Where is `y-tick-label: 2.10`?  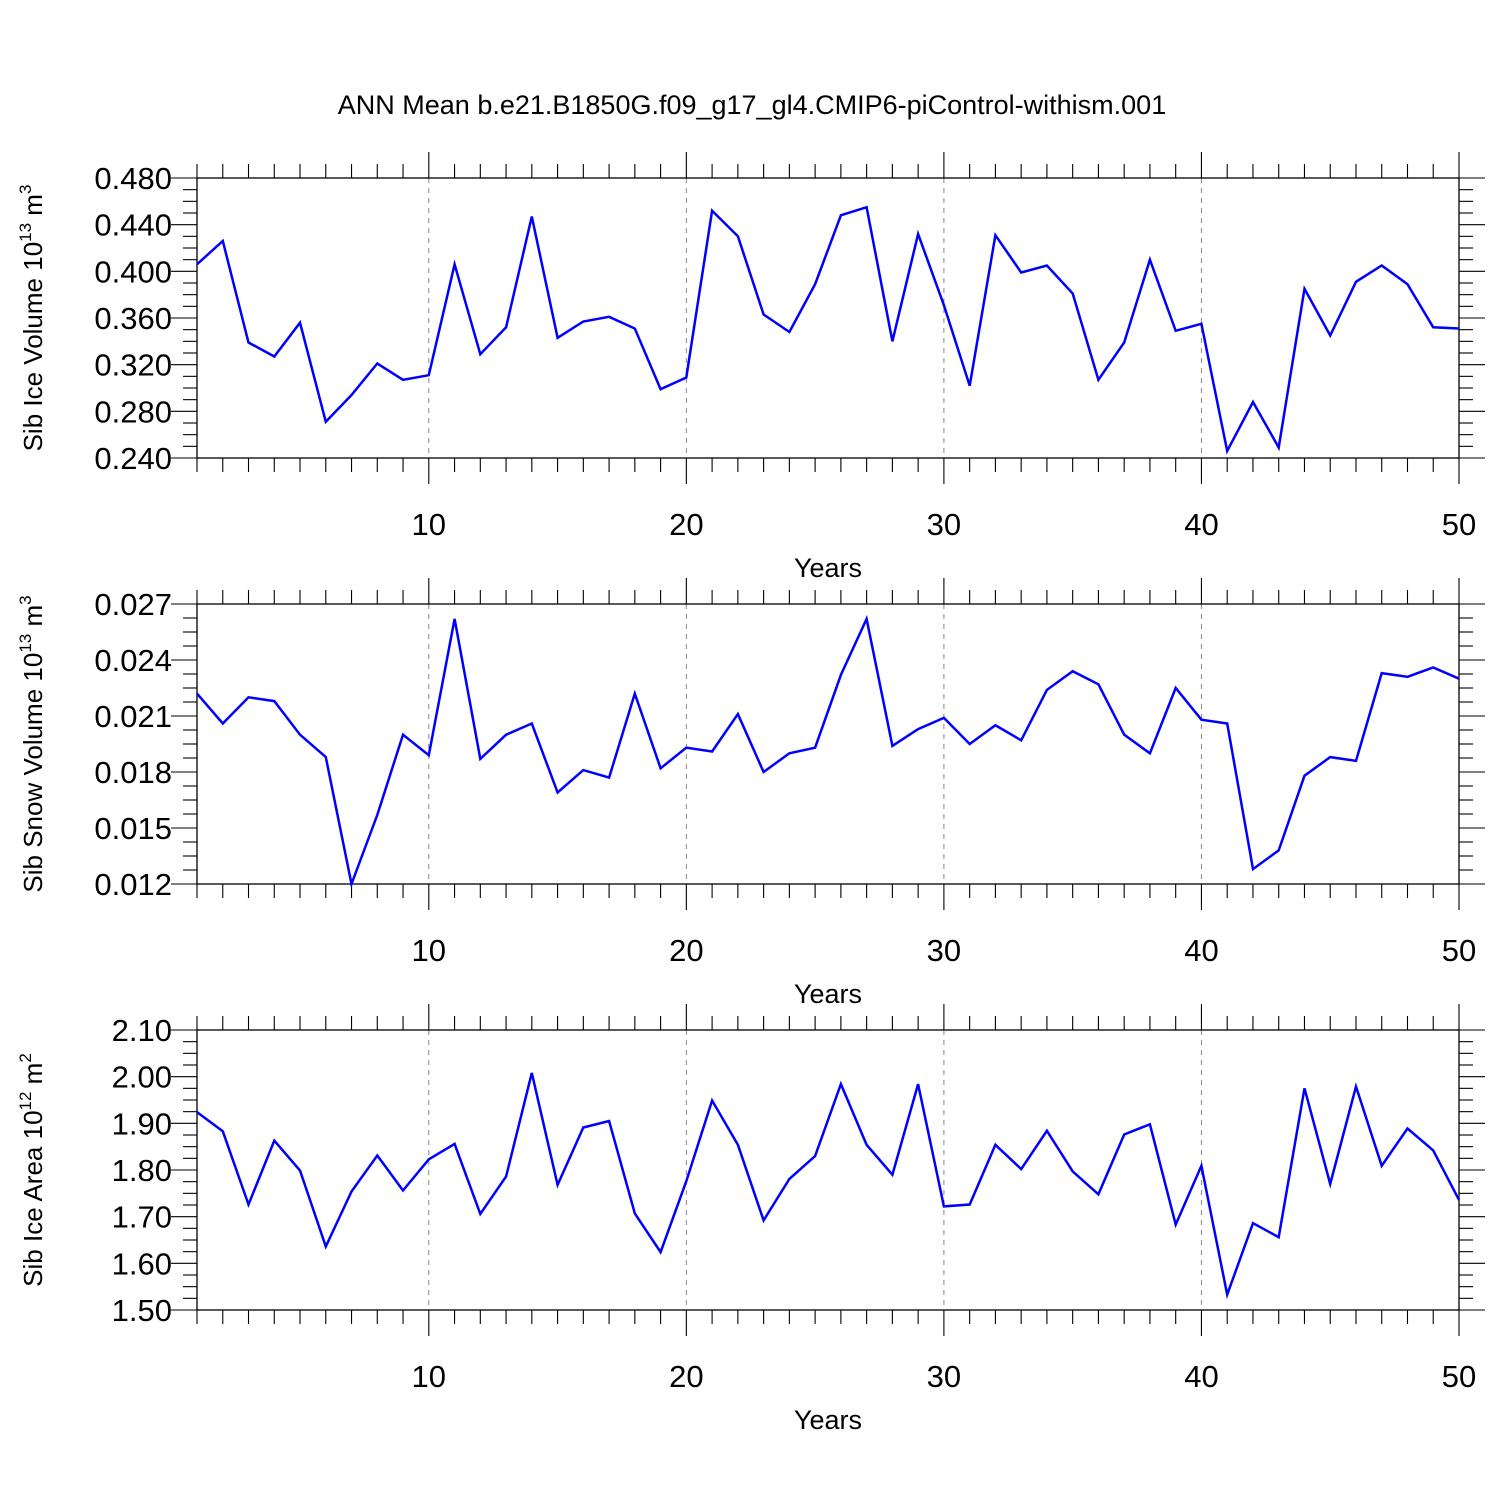
y-tick-label: 2.10 is located at coordinates (142, 1030).